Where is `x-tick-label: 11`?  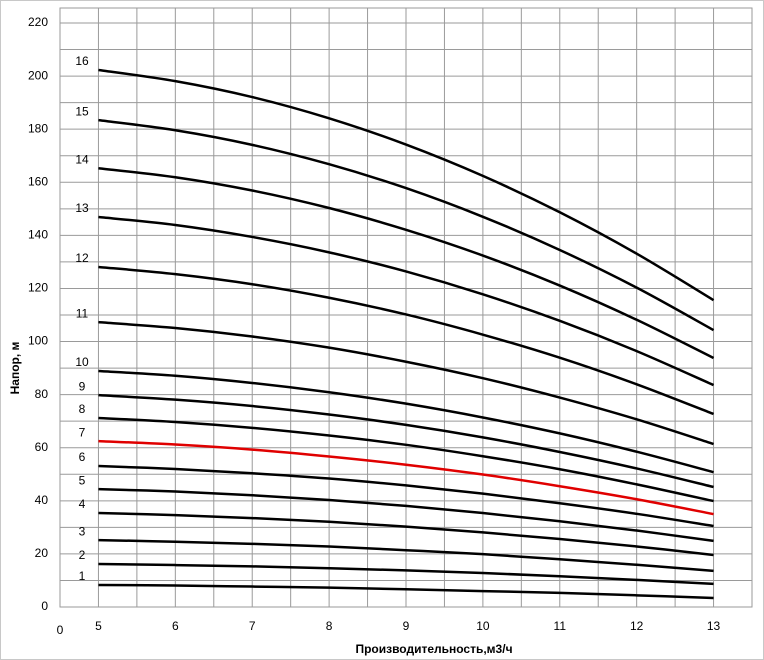
x-tick-label: 11 is located at coordinates (560, 626).